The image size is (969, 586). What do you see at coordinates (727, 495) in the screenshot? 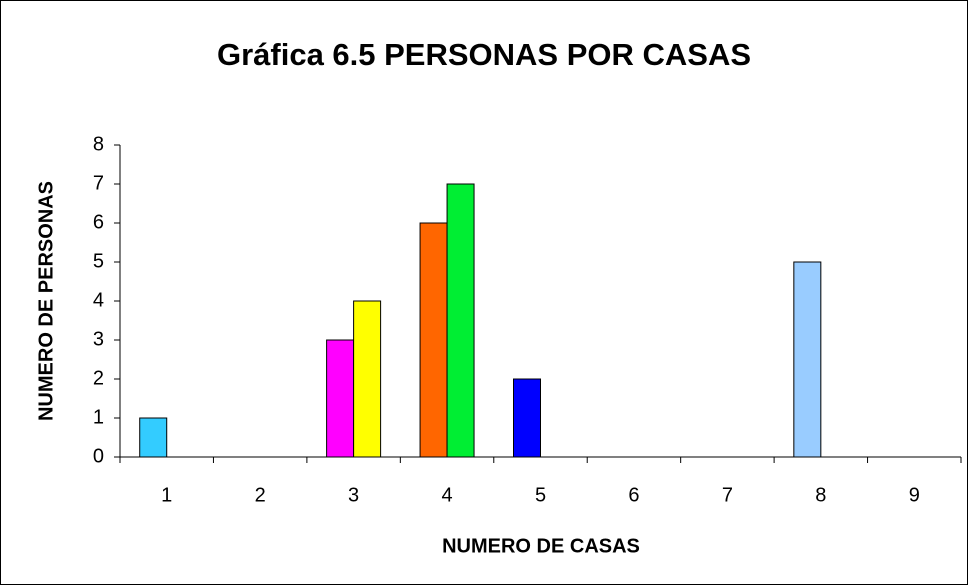
I see `x-tick-label: 7` at bounding box center [727, 495].